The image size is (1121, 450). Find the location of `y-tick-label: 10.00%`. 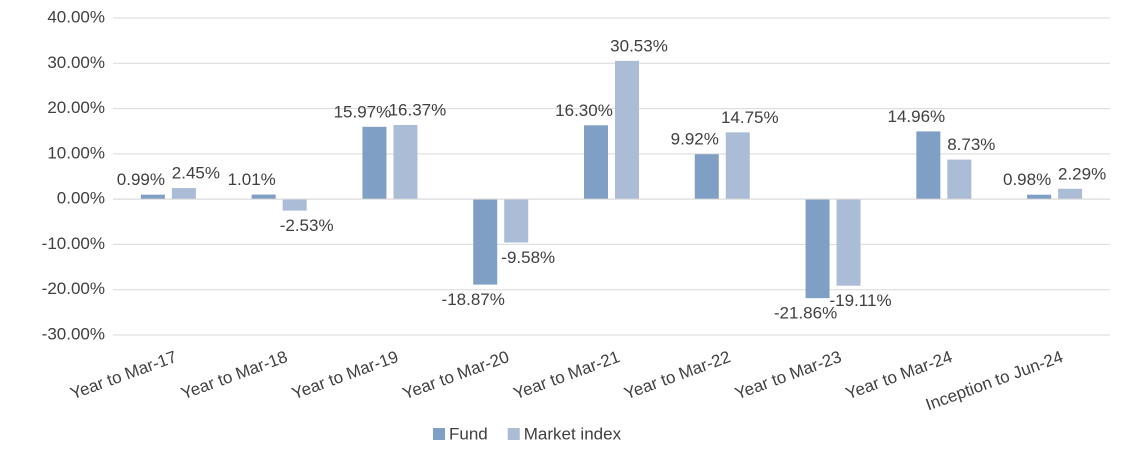

y-tick-label: 10.00% is located at coordinates (76, 152).